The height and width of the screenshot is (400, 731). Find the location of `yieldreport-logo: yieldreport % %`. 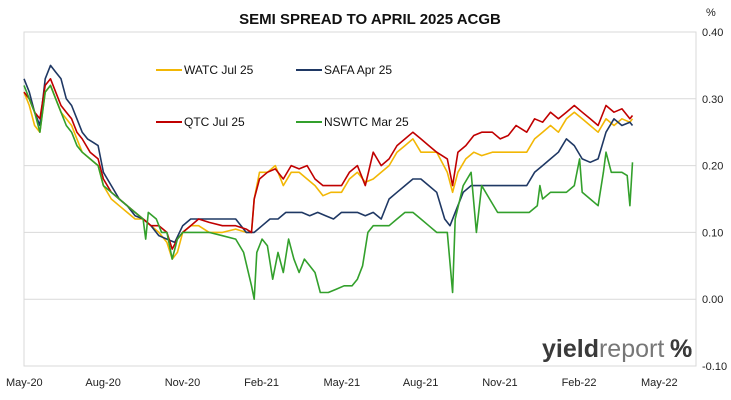

yieldreport-logo: yieldreport % % is located at coordinates (617, 349).